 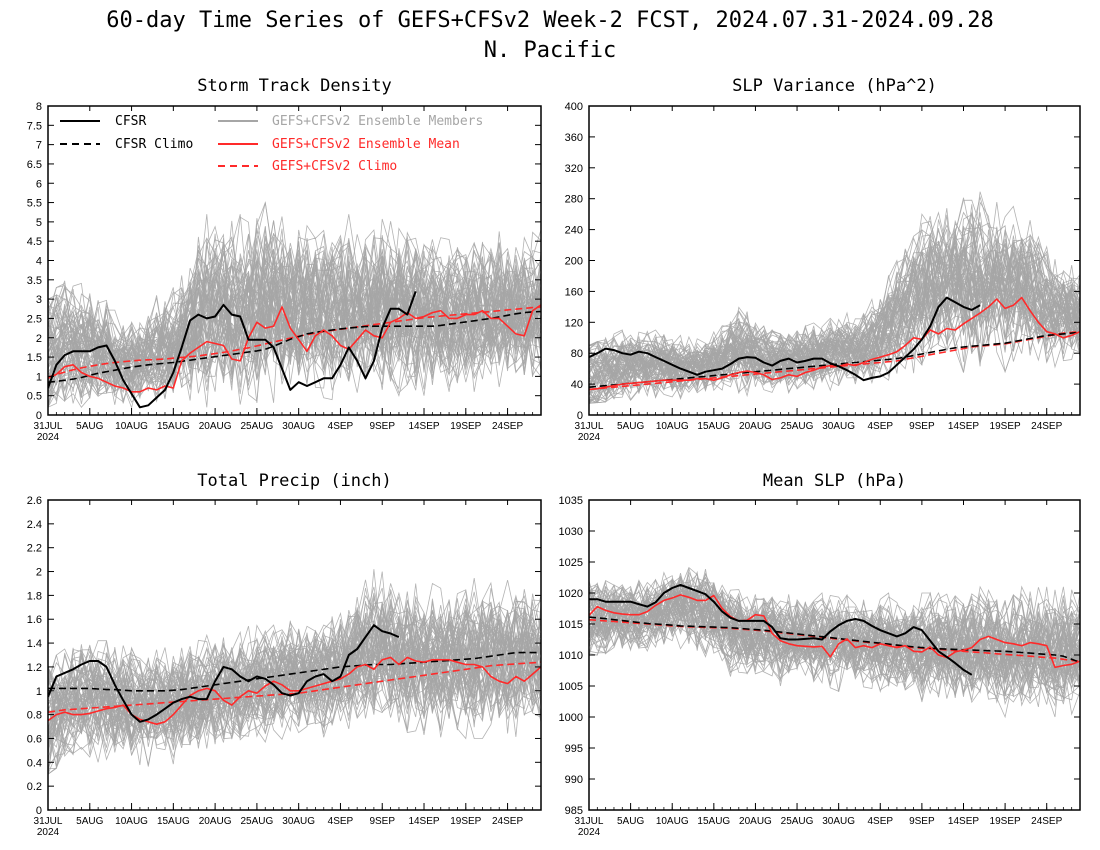 I want to click on y-tick-label: 0.4, so click(x=34, y=763).